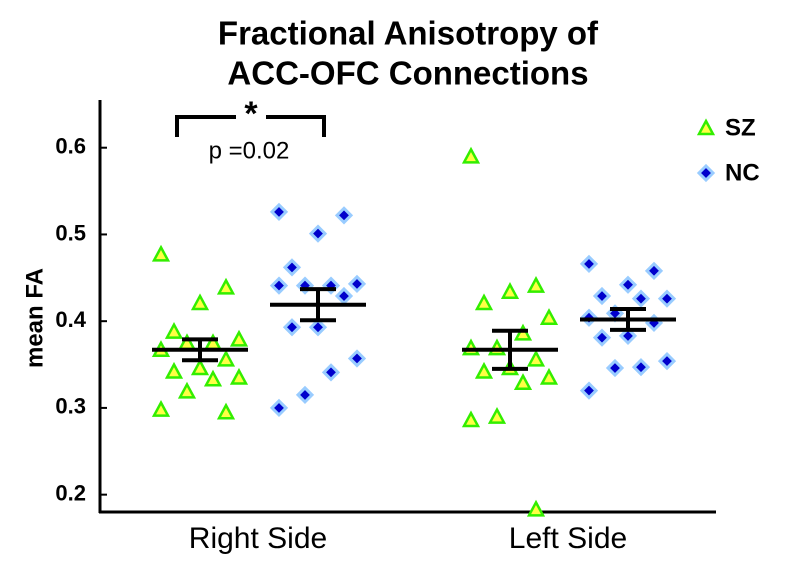 The height and width of the screenshot is (582, 800). Describe the element at coordinates (251, 114) in the screenshot. I see `significance-star: *` at that location.